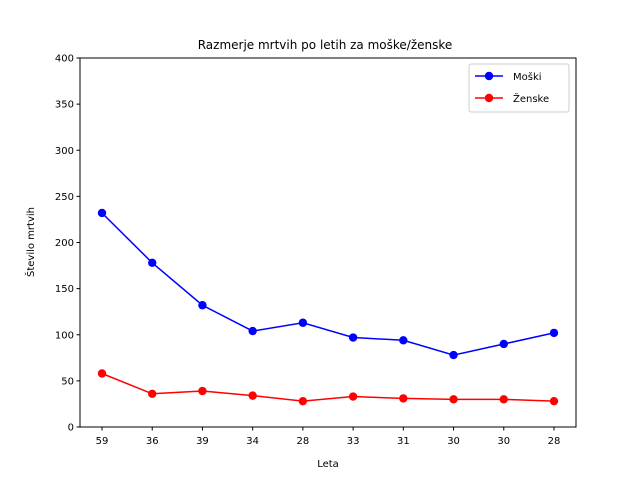 Image resolution: width=640 pixels, height=480 pixels. I want to click on chart-title: Razmerje mrtvih po letih za moške/ženske, so click(325, 45).